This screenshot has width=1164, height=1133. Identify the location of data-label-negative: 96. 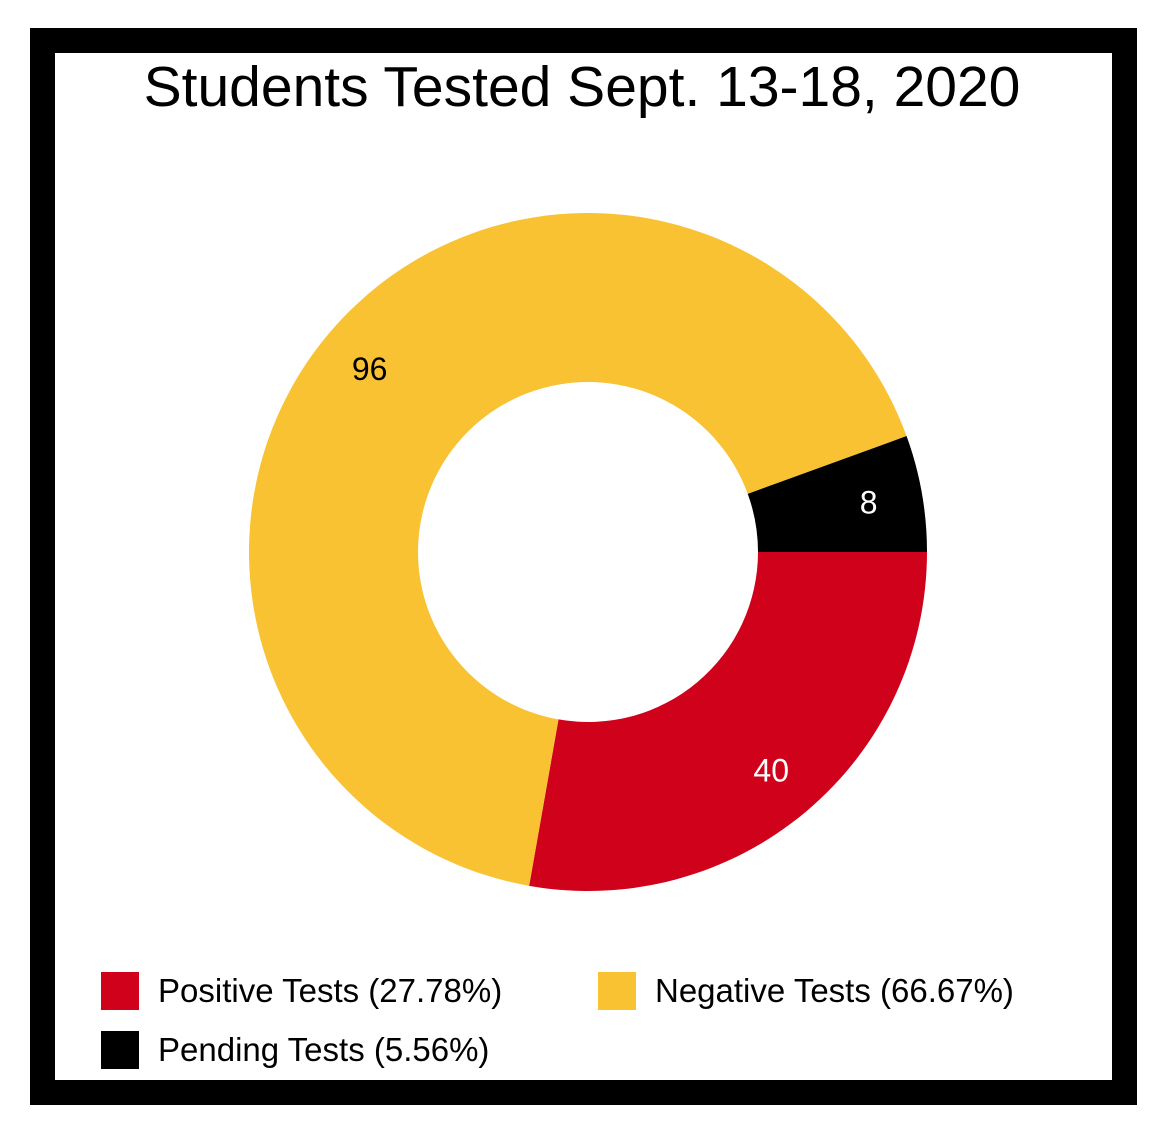
(370, 369).